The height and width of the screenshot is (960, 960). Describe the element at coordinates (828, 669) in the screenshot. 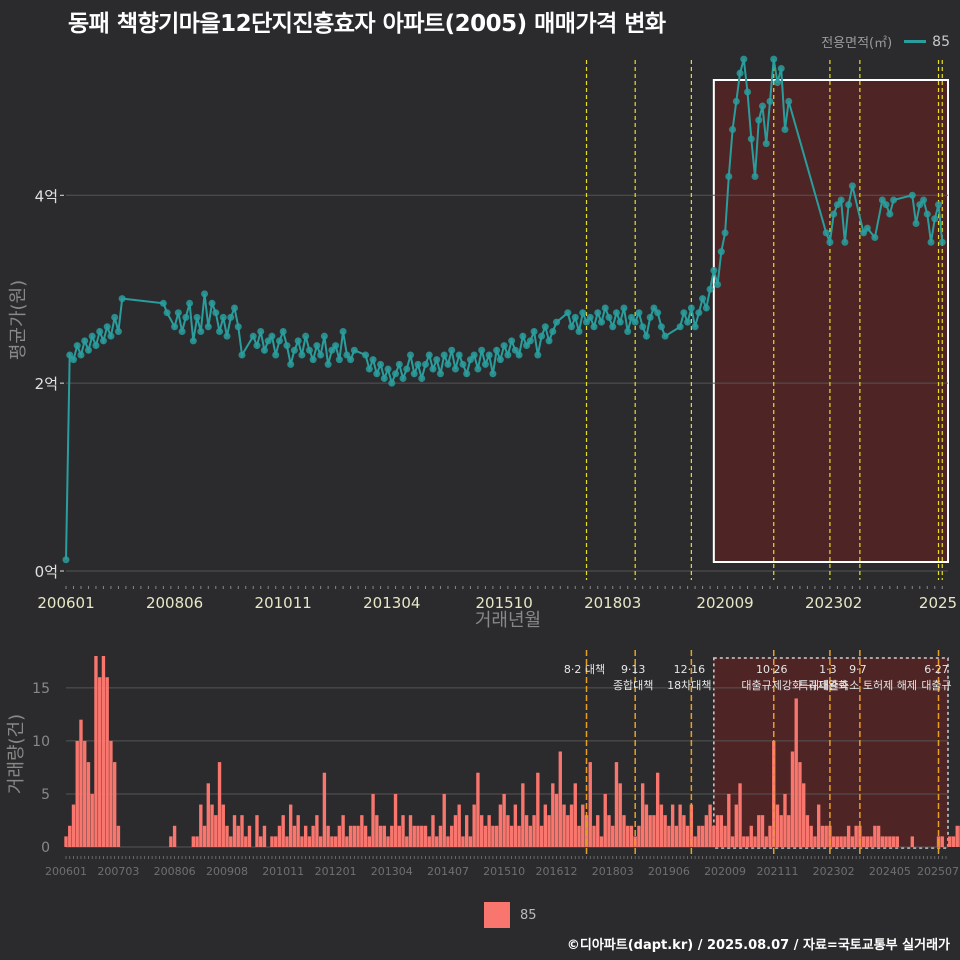

I see `policy-annotation: 1·3` at that location.